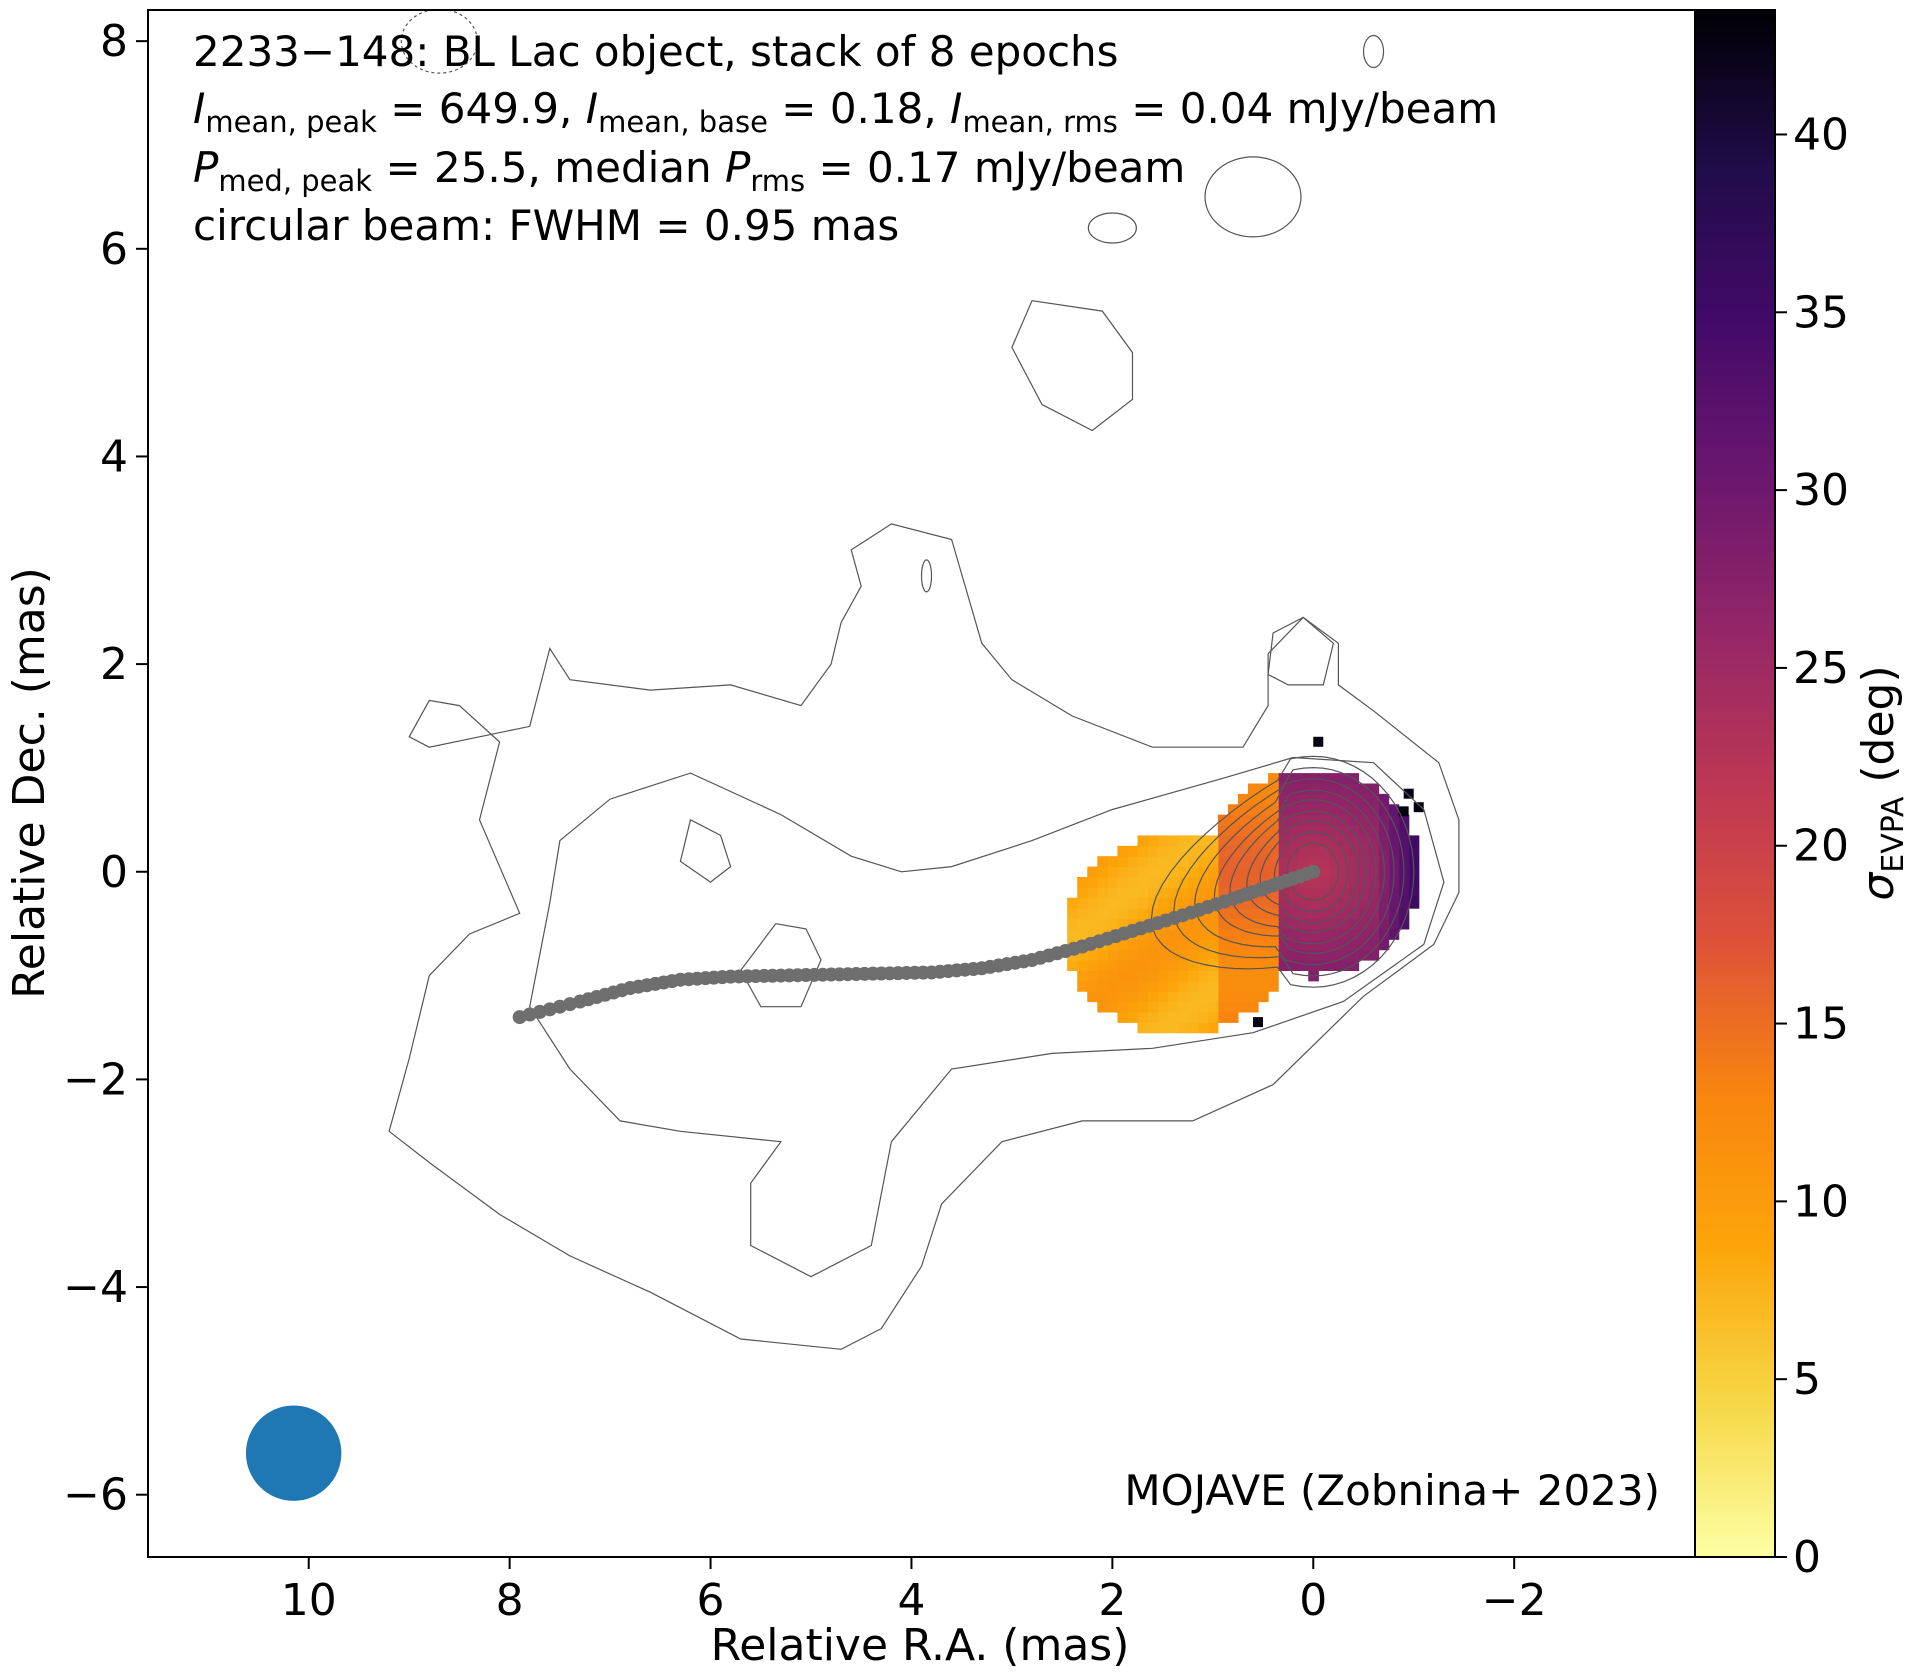 The height and width of the screenshot is (1674, 1905). What do you see at coordinates (705, 850) in the screenshot?
I see `contour-island` at bounding box center [705, 850].